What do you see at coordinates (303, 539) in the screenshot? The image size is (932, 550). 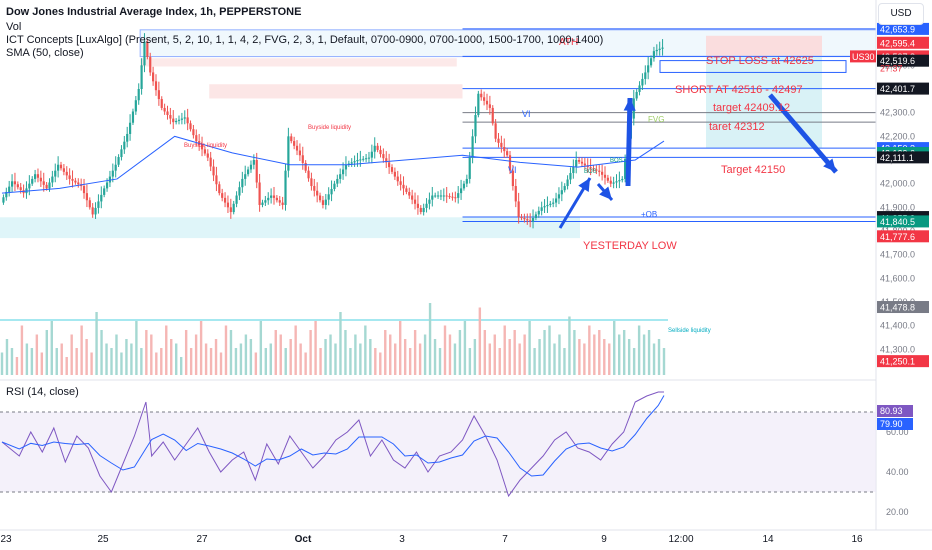 I see `time-axis-tick: Oct` at bounding box center [303, 539].